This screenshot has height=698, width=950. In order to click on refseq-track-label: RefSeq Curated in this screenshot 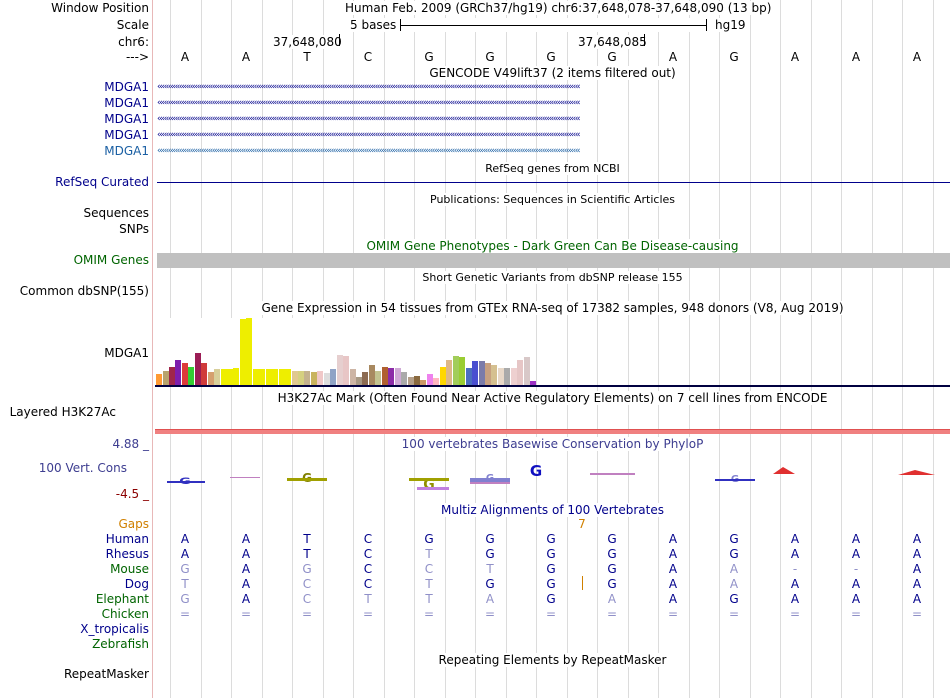, I will do `click(102, 182)`.